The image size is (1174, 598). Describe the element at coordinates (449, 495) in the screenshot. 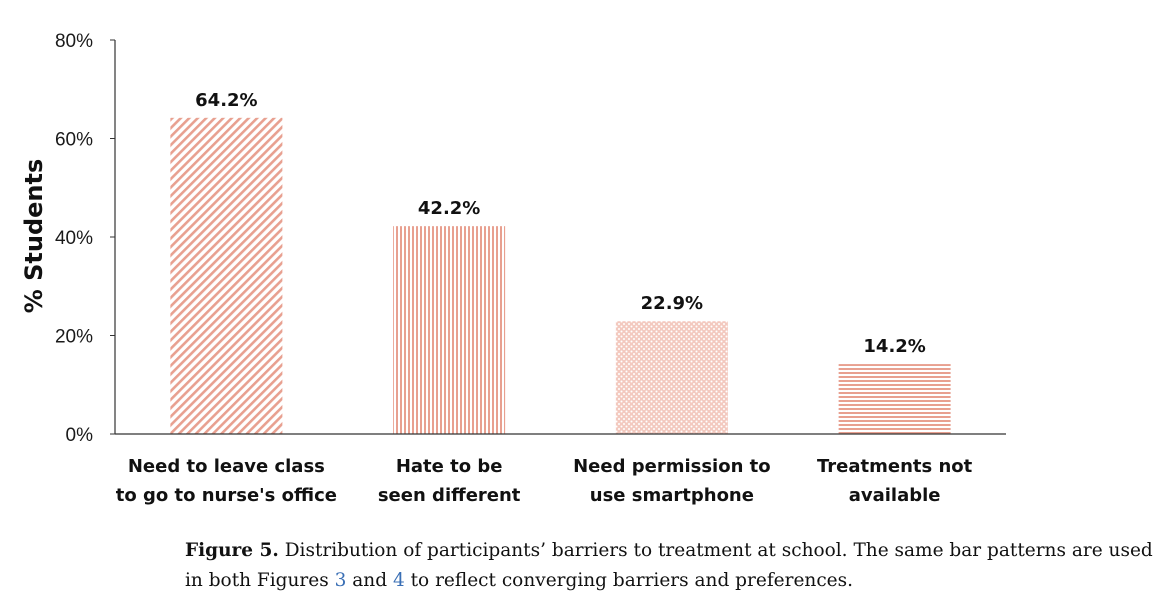

I see `x-tick-label-line: seen different` at that location.